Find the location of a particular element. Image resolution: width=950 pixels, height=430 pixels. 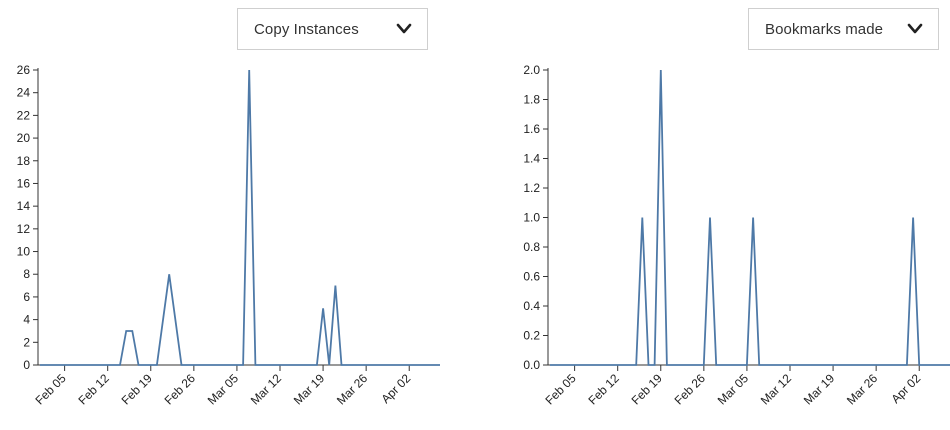

copy-y-tick-label: 16 is located at coordinates (24, 183).